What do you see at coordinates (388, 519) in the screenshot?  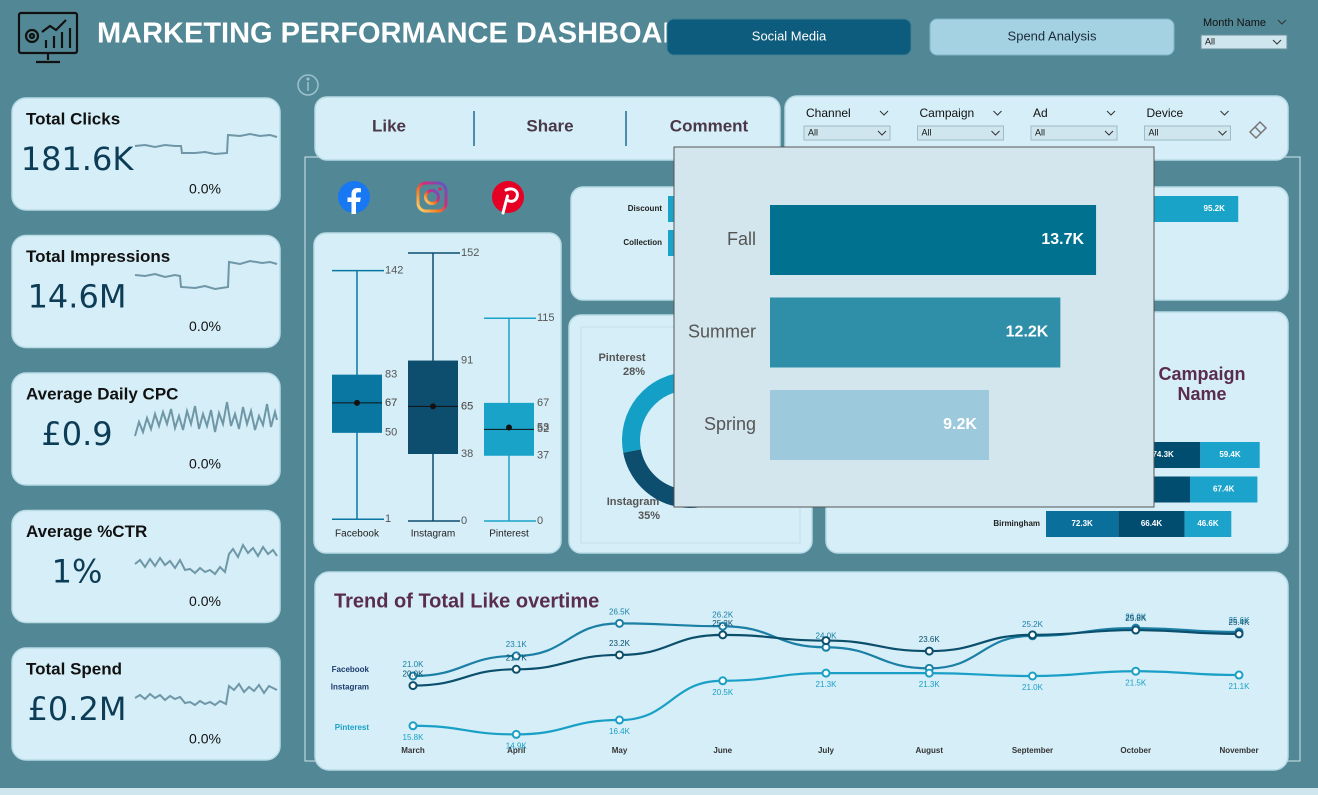 I see `box-value-label: 1` at bounding box center [388, 519].